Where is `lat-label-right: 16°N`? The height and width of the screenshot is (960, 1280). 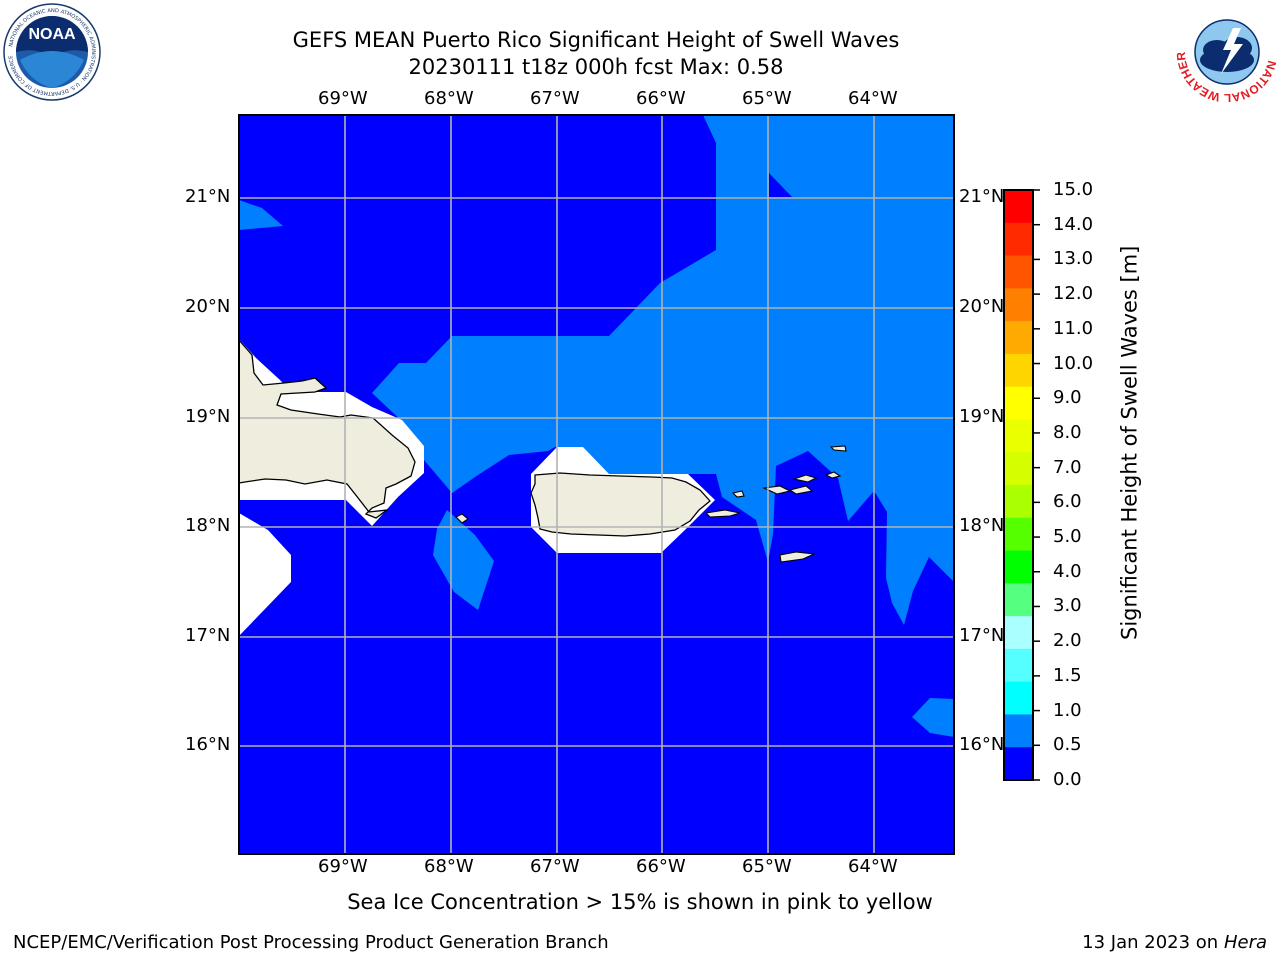
lat-label-right: 16°N is located at coordinates (982, 744).